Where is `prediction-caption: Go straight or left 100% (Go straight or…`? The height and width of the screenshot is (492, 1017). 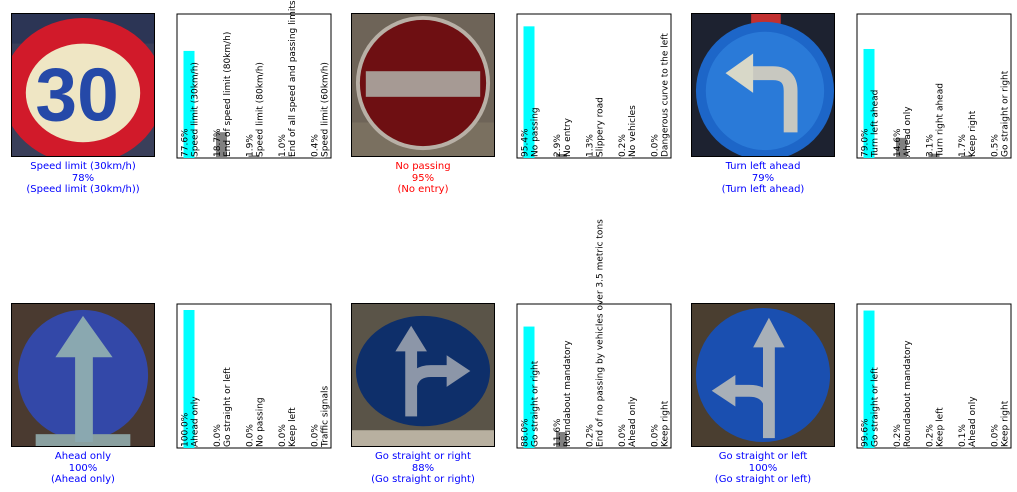
prediction-caption: Go straight or left 100% (Go straight or… is located at coordinates (763, 468).